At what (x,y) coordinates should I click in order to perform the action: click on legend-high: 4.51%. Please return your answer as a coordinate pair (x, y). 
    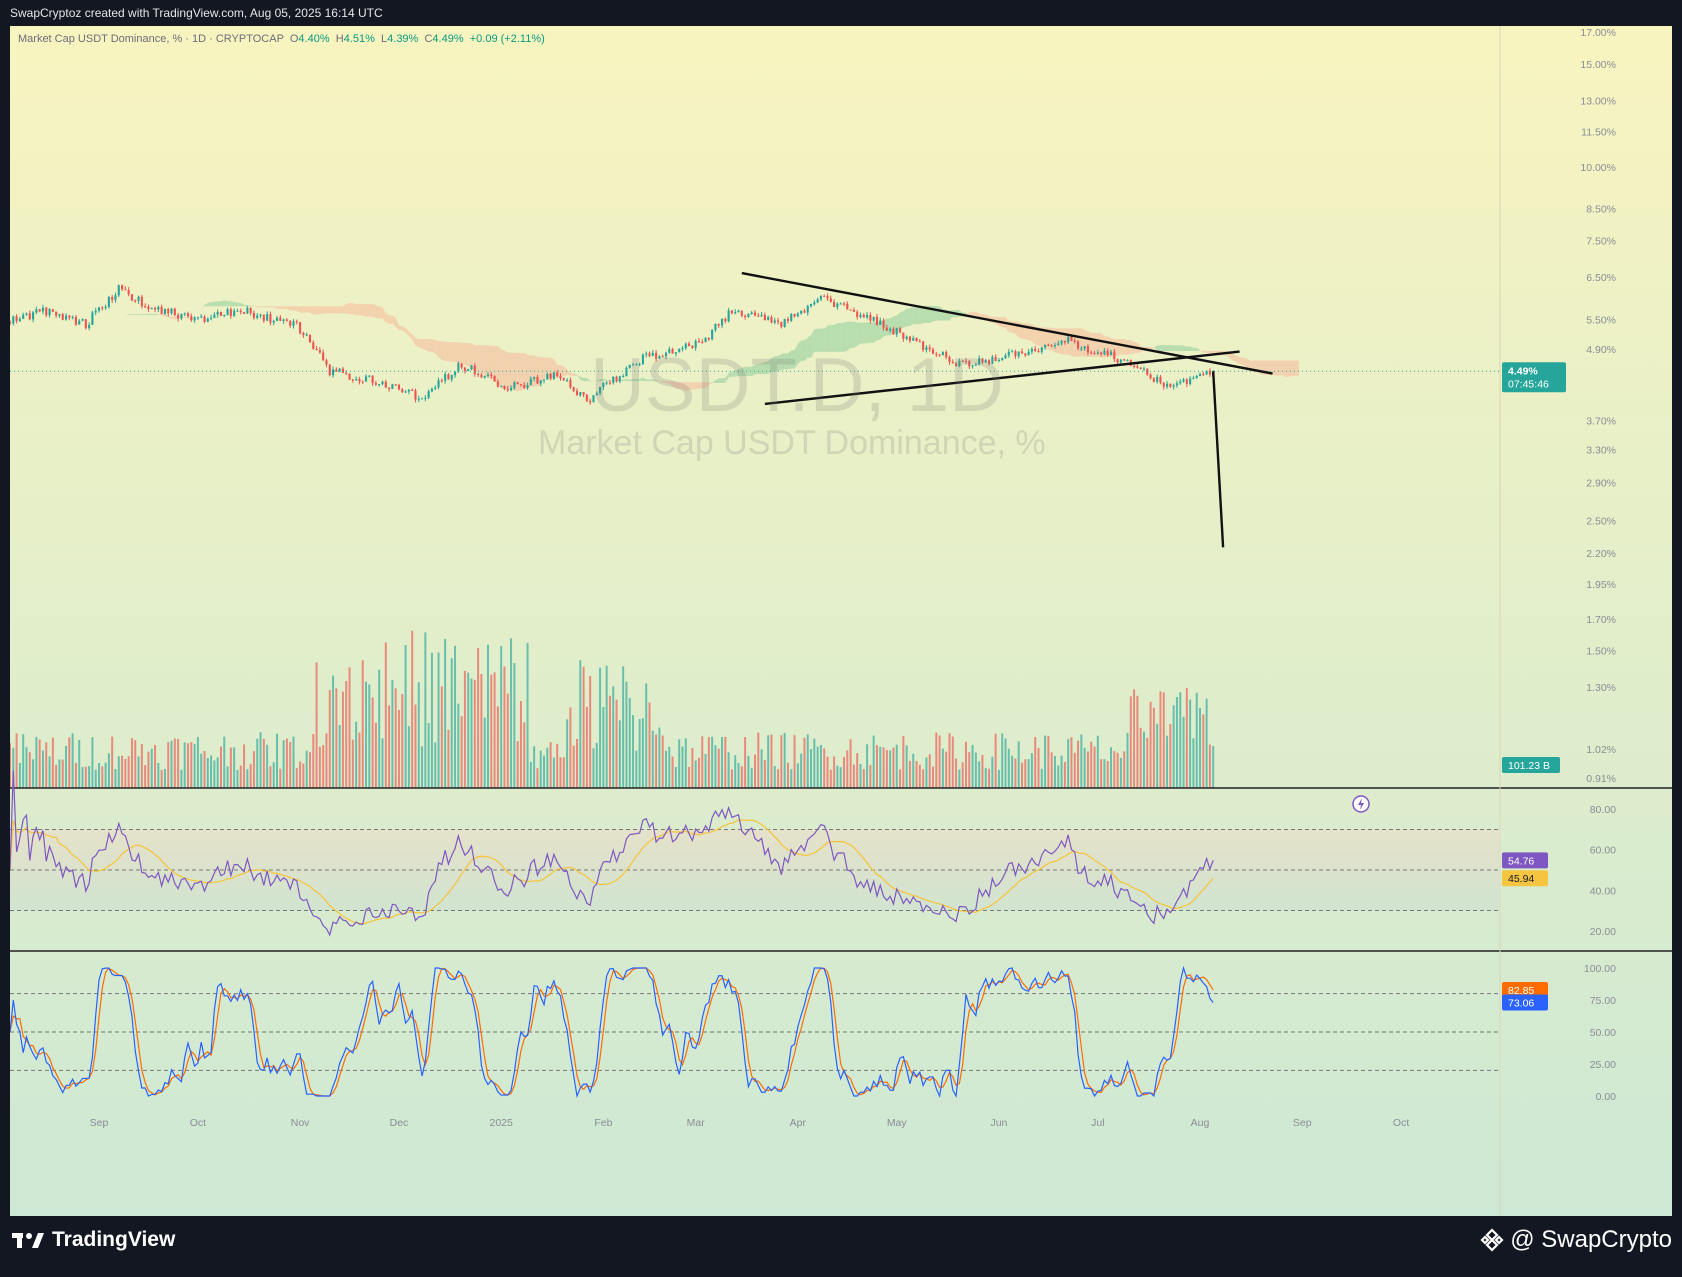
    Looking at the image, I should click on (359, 39).